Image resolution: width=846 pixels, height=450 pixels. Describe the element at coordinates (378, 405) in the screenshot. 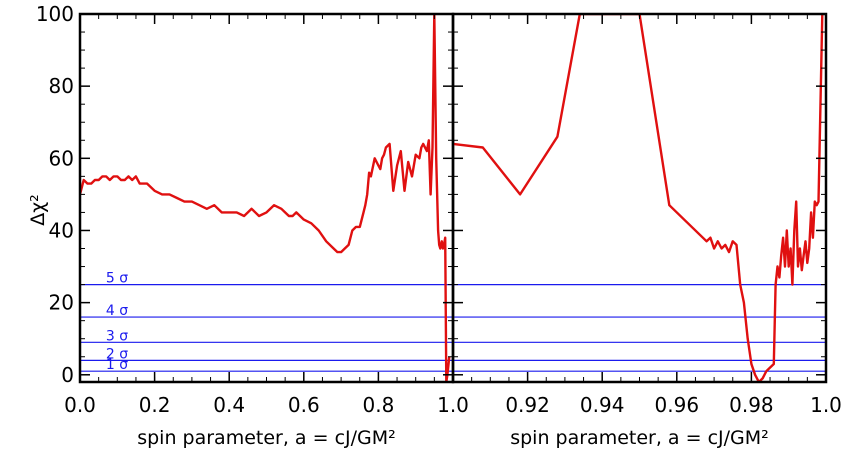

I see `left-xtick-label-4: 0.8` at that location.